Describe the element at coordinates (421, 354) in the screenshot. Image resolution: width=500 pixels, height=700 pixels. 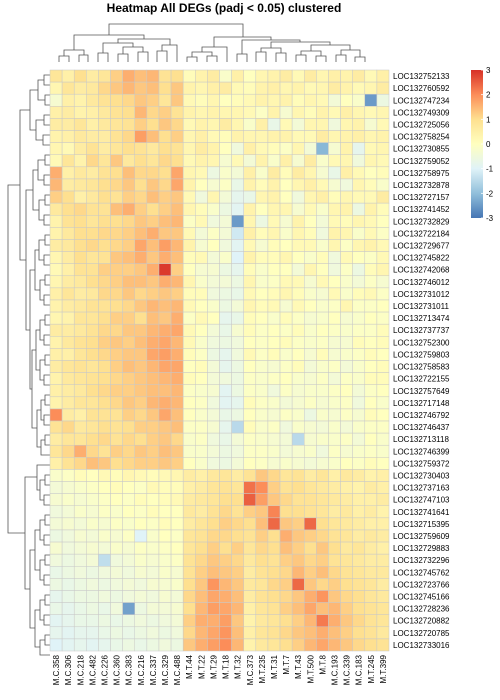
I see `row-label: LOC132759803` at that location.